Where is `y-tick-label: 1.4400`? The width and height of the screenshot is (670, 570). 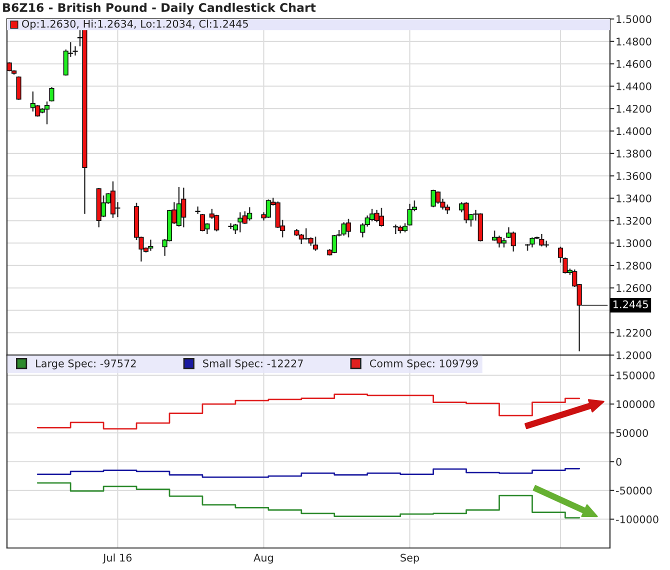 y-tick-label: 1.4400 is located at coordinates (634, 86).